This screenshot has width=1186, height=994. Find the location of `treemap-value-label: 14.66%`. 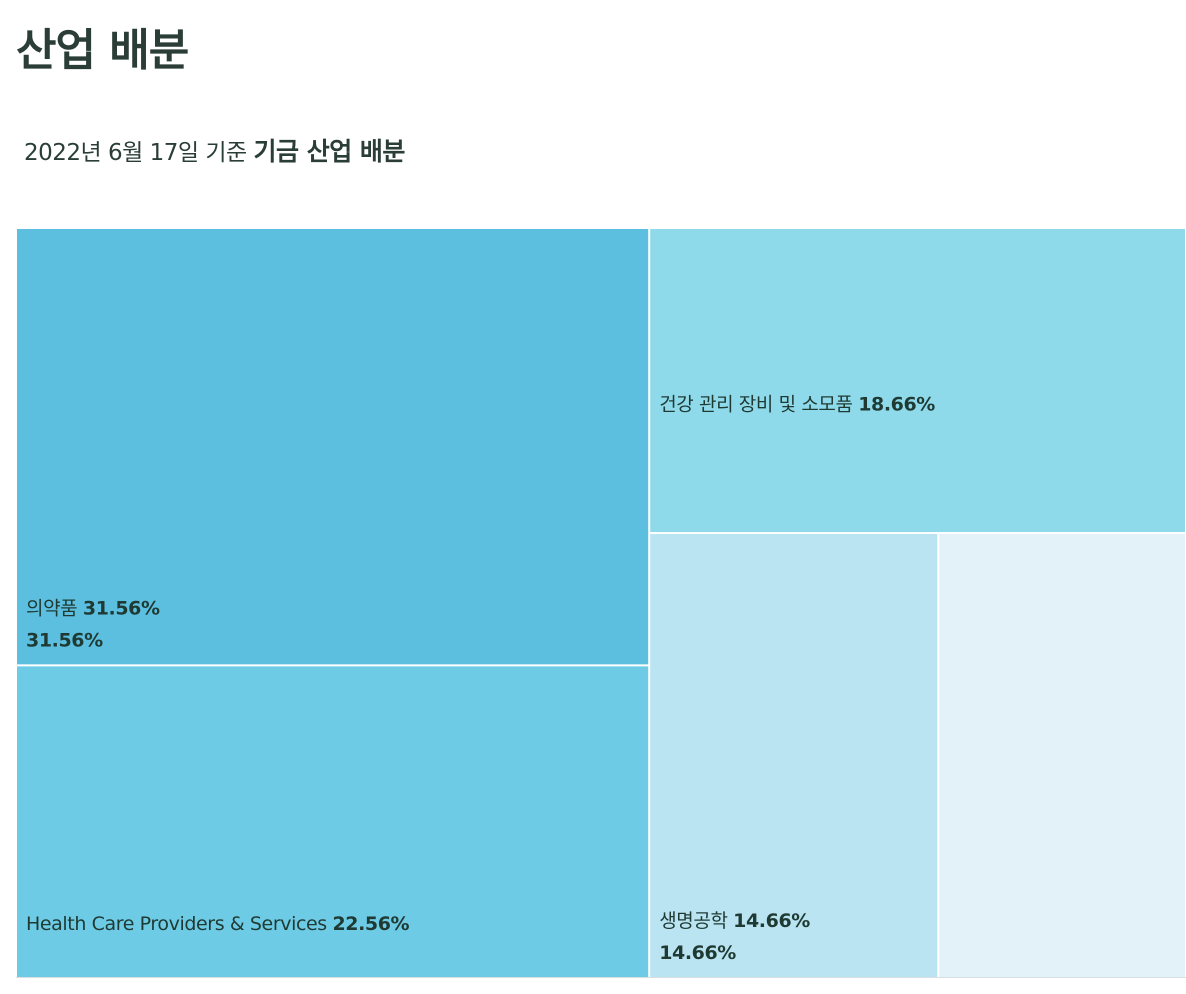

treemap-value-label: 14.66% is located at coordinates (697, 953).